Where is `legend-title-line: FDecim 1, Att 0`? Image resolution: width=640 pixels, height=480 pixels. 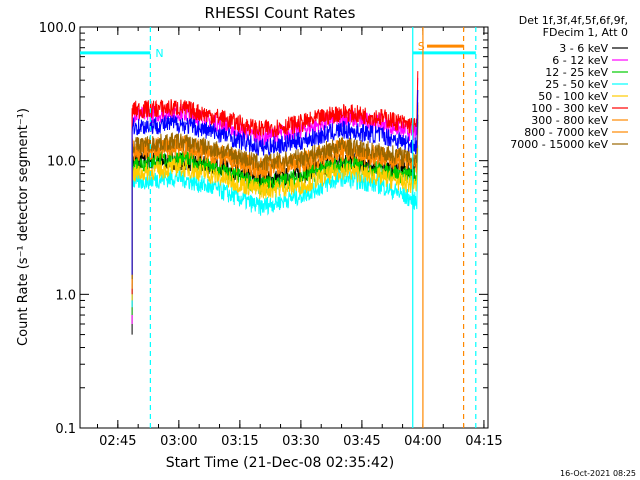 legend-title-line: FDecim 1, Att 0 is located at coordinates (585, 32).